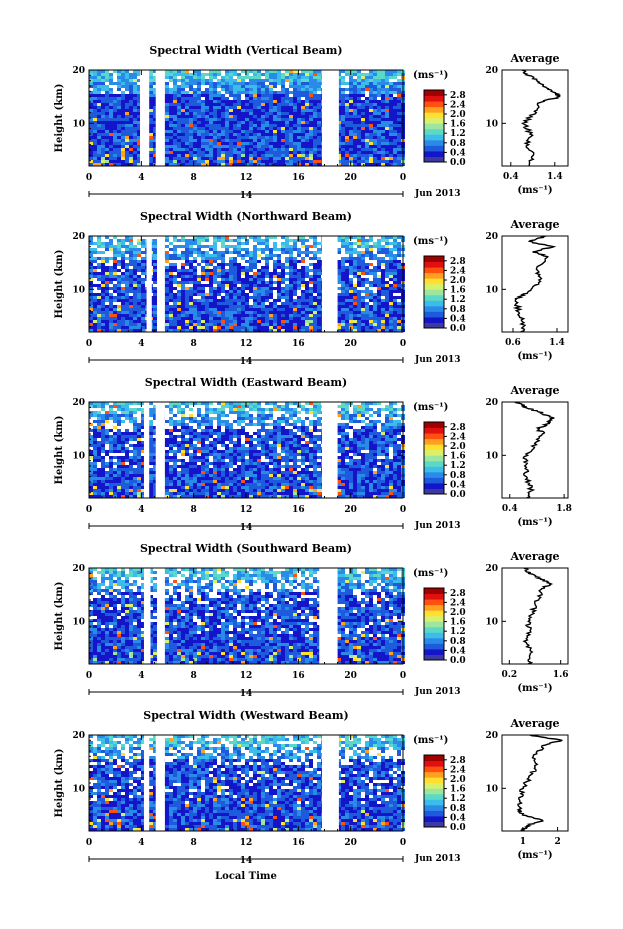  Describe the element at coordinates (458, 271) in the screenshot. I see `colorbar-tick-label: 2.4` at that location.